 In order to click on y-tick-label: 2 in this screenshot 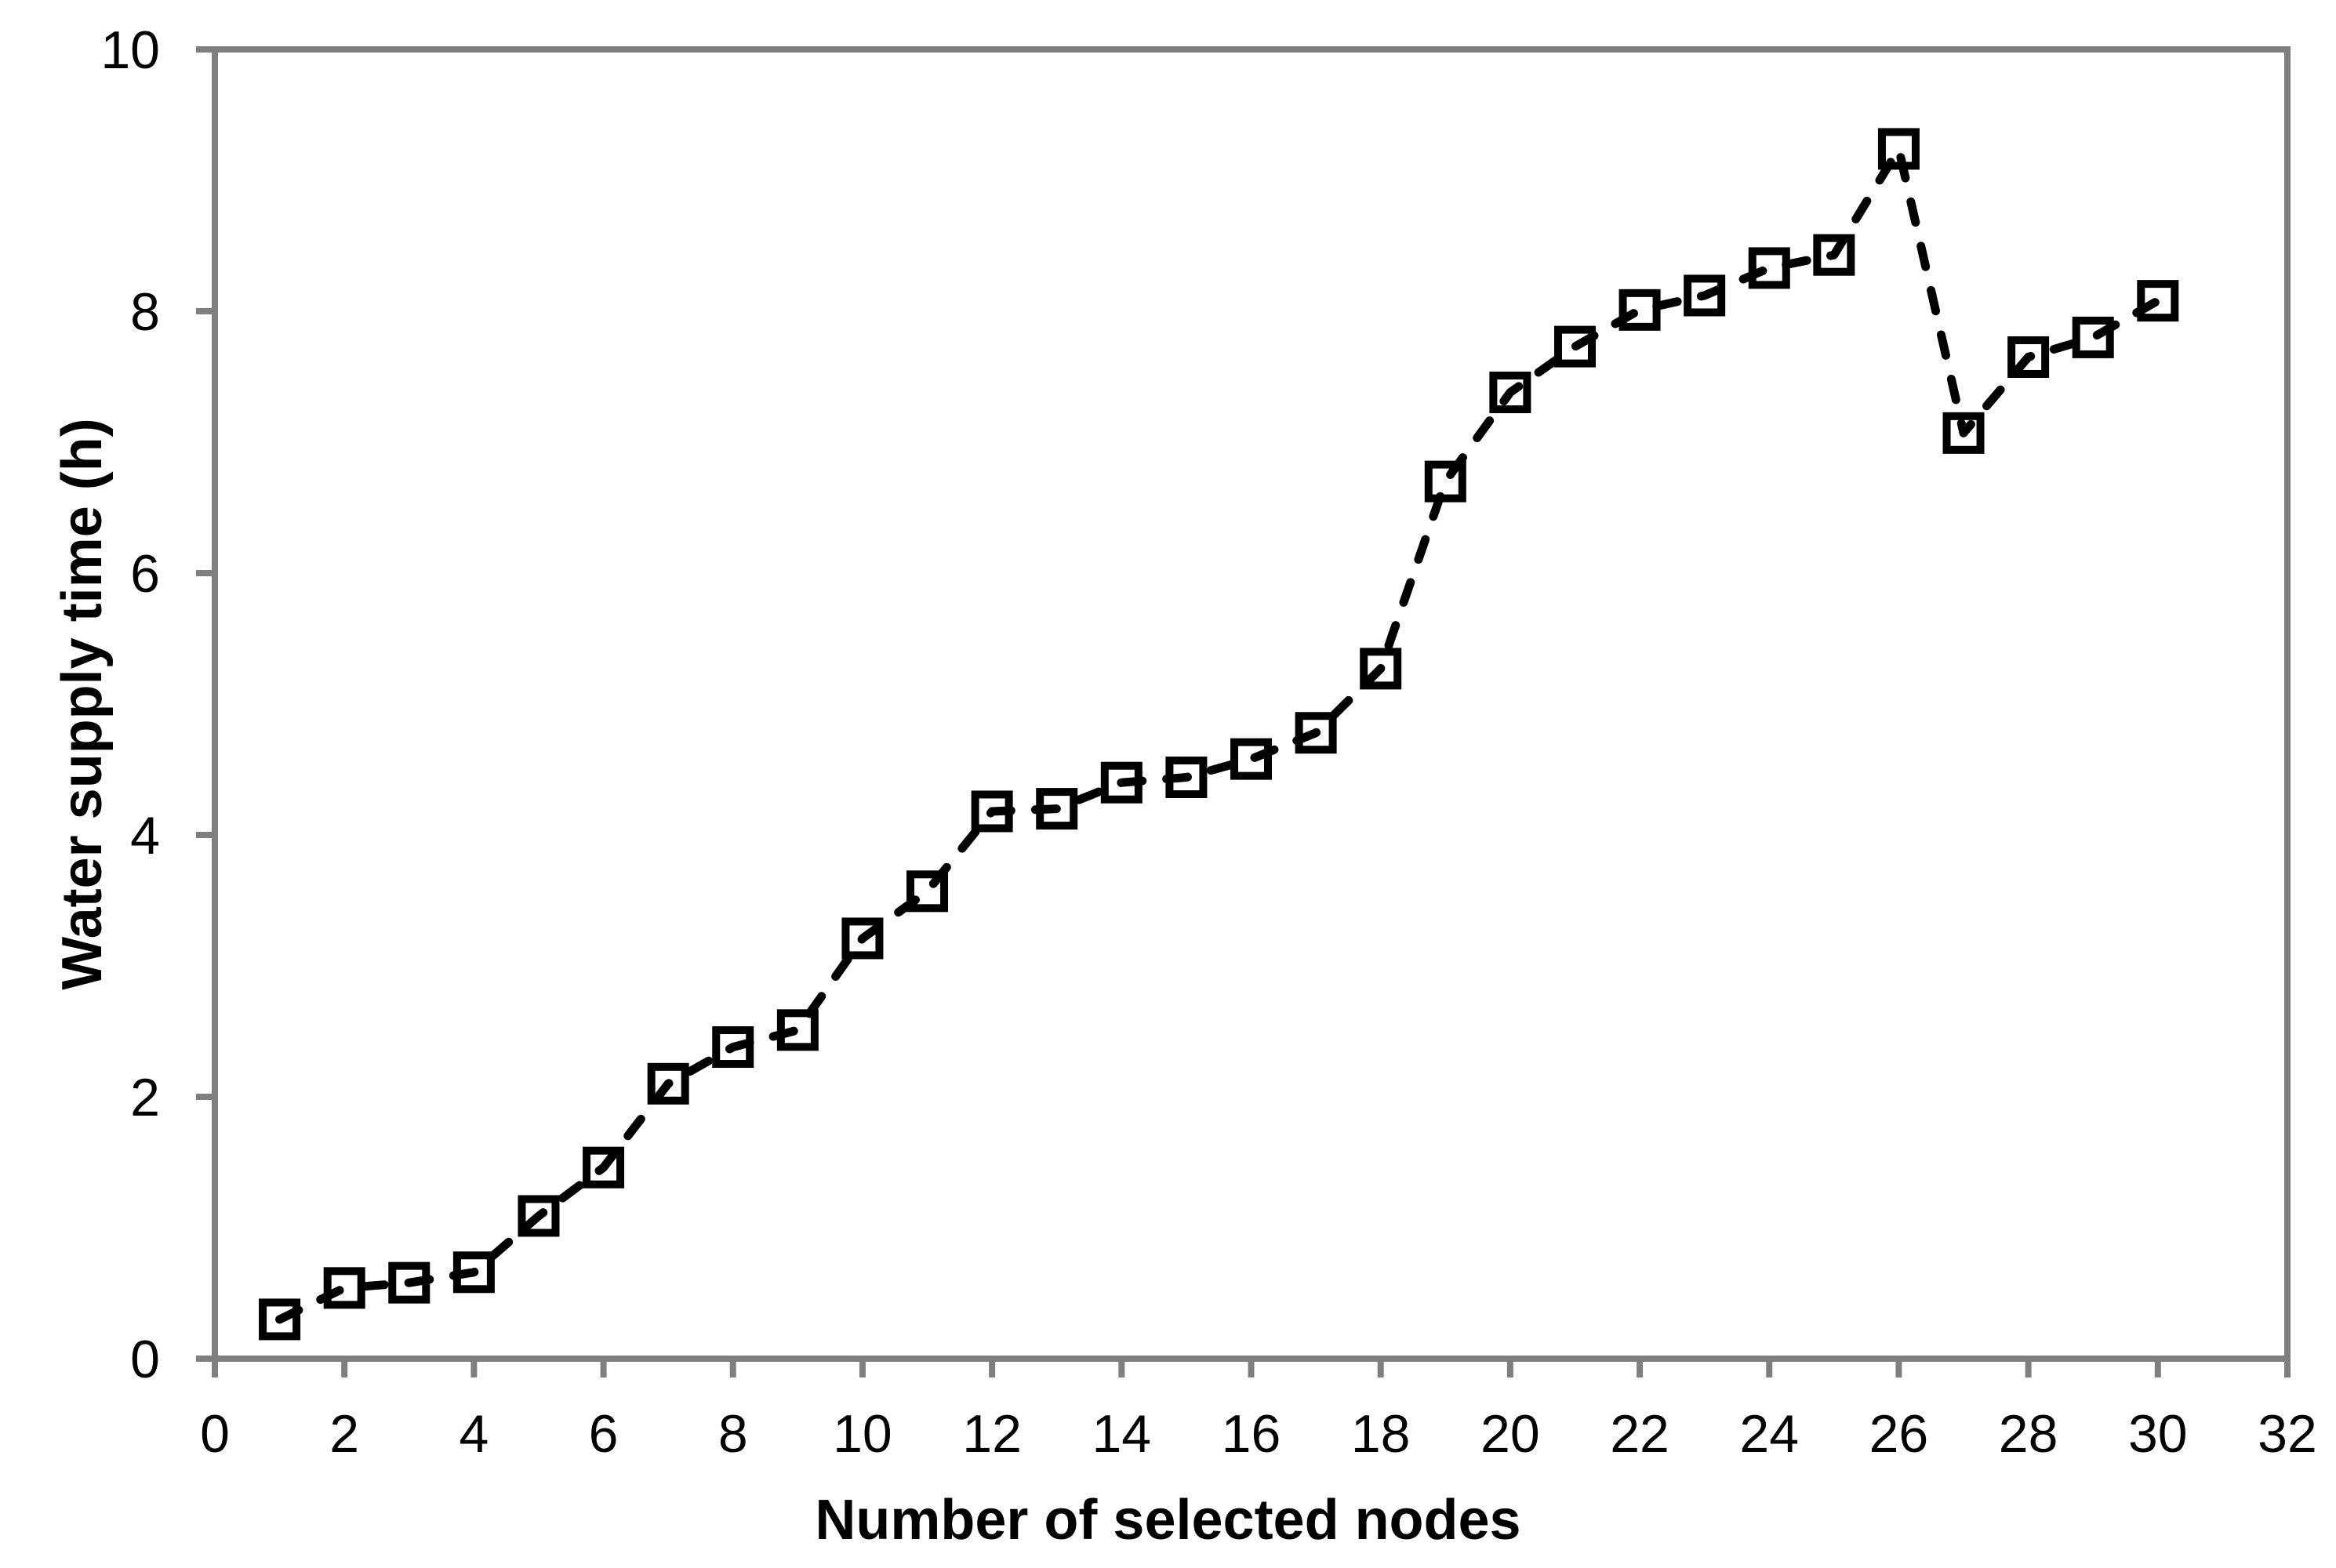, I will do `click(145, 1097)`.